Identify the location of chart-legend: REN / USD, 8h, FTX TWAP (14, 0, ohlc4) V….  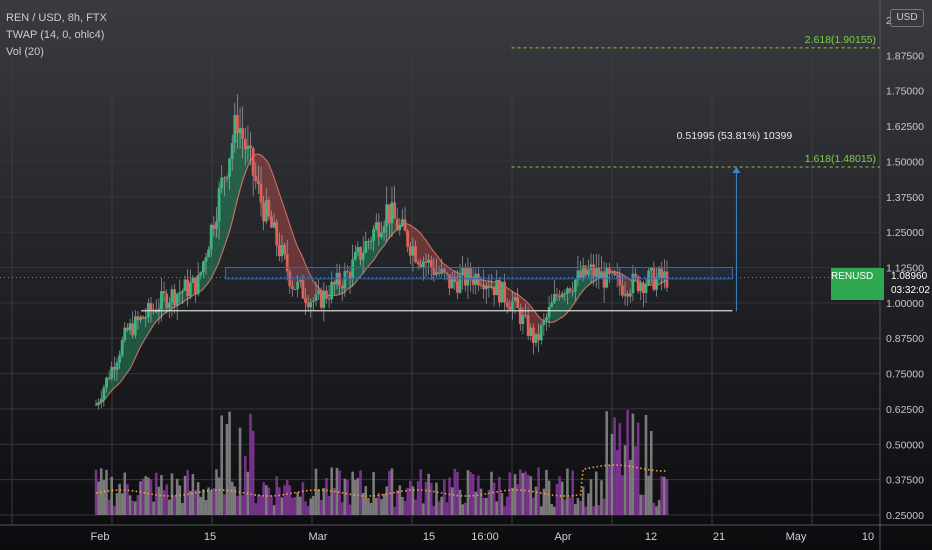
(56, 35).